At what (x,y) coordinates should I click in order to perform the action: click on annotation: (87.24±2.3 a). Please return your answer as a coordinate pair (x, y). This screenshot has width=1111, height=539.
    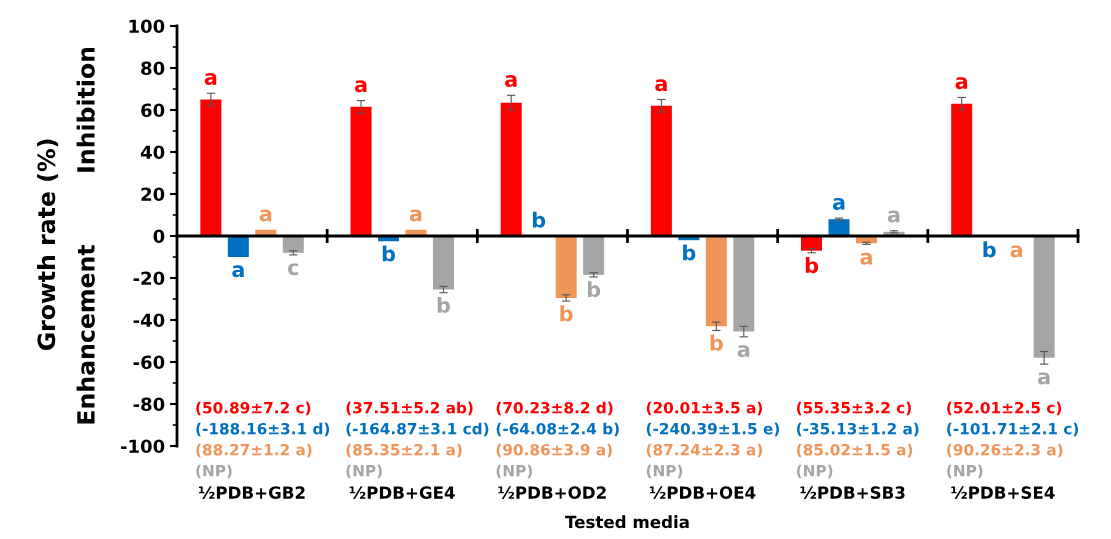
    Looking at the image, I should click on (704, 450).